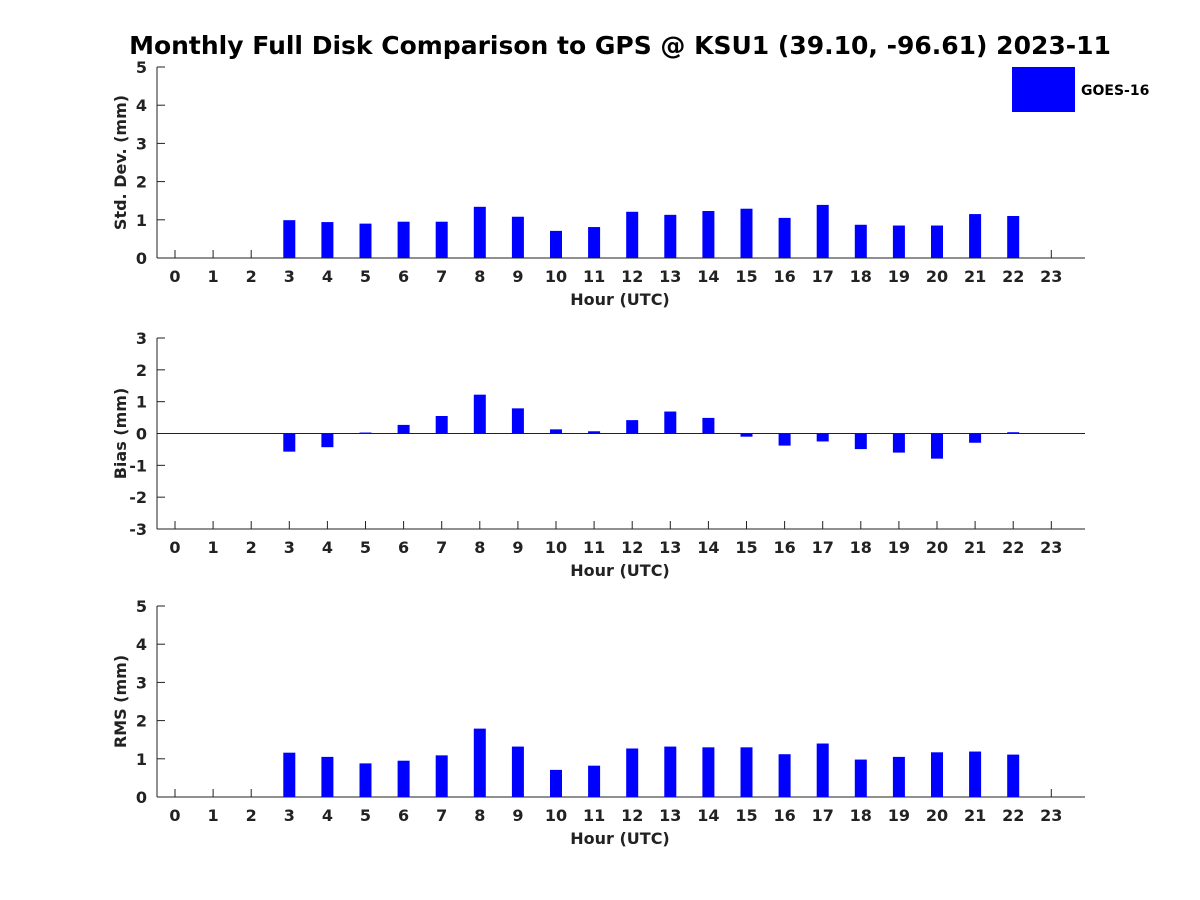 Image resolution: width=1200 pixels, height=900 pixels. I want to click on legend-label-goes-16: GOES-16, so click(1115, 91).